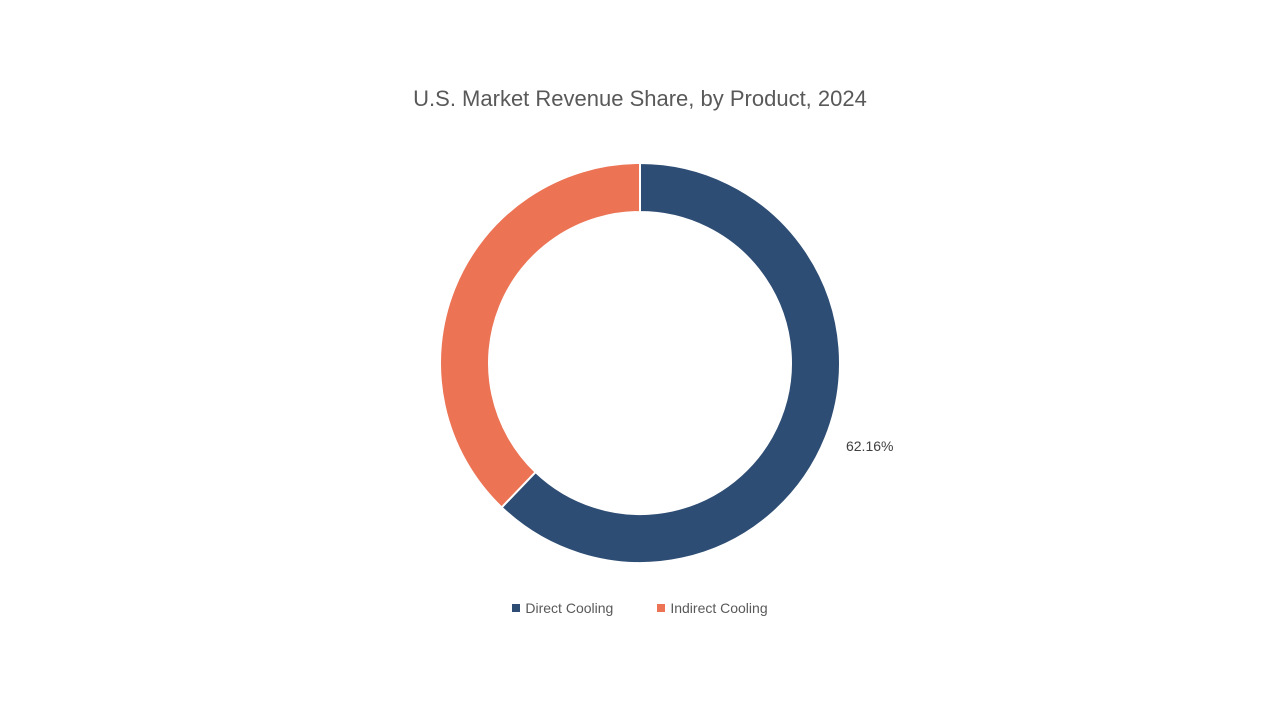 This screenshot has width=1280, height=720. I want to click on donut-slice-direct-cooling, so click(670, 362).